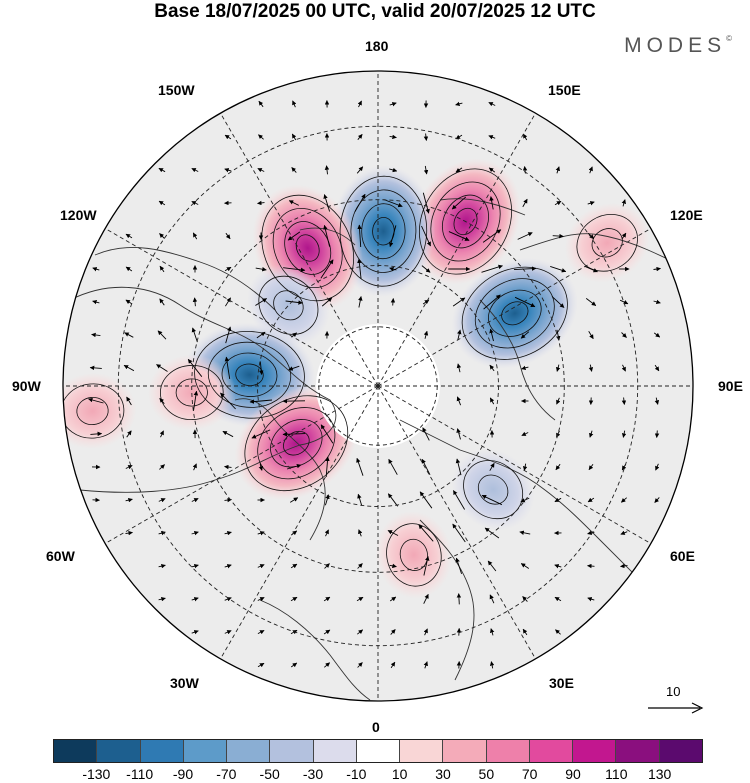 The width and height of the screenshot is (750, 783). What do you see at coordinates (673, 691) in the screenshot?
I see `reference-vector-label: 10` at bounding box center [673, 691].